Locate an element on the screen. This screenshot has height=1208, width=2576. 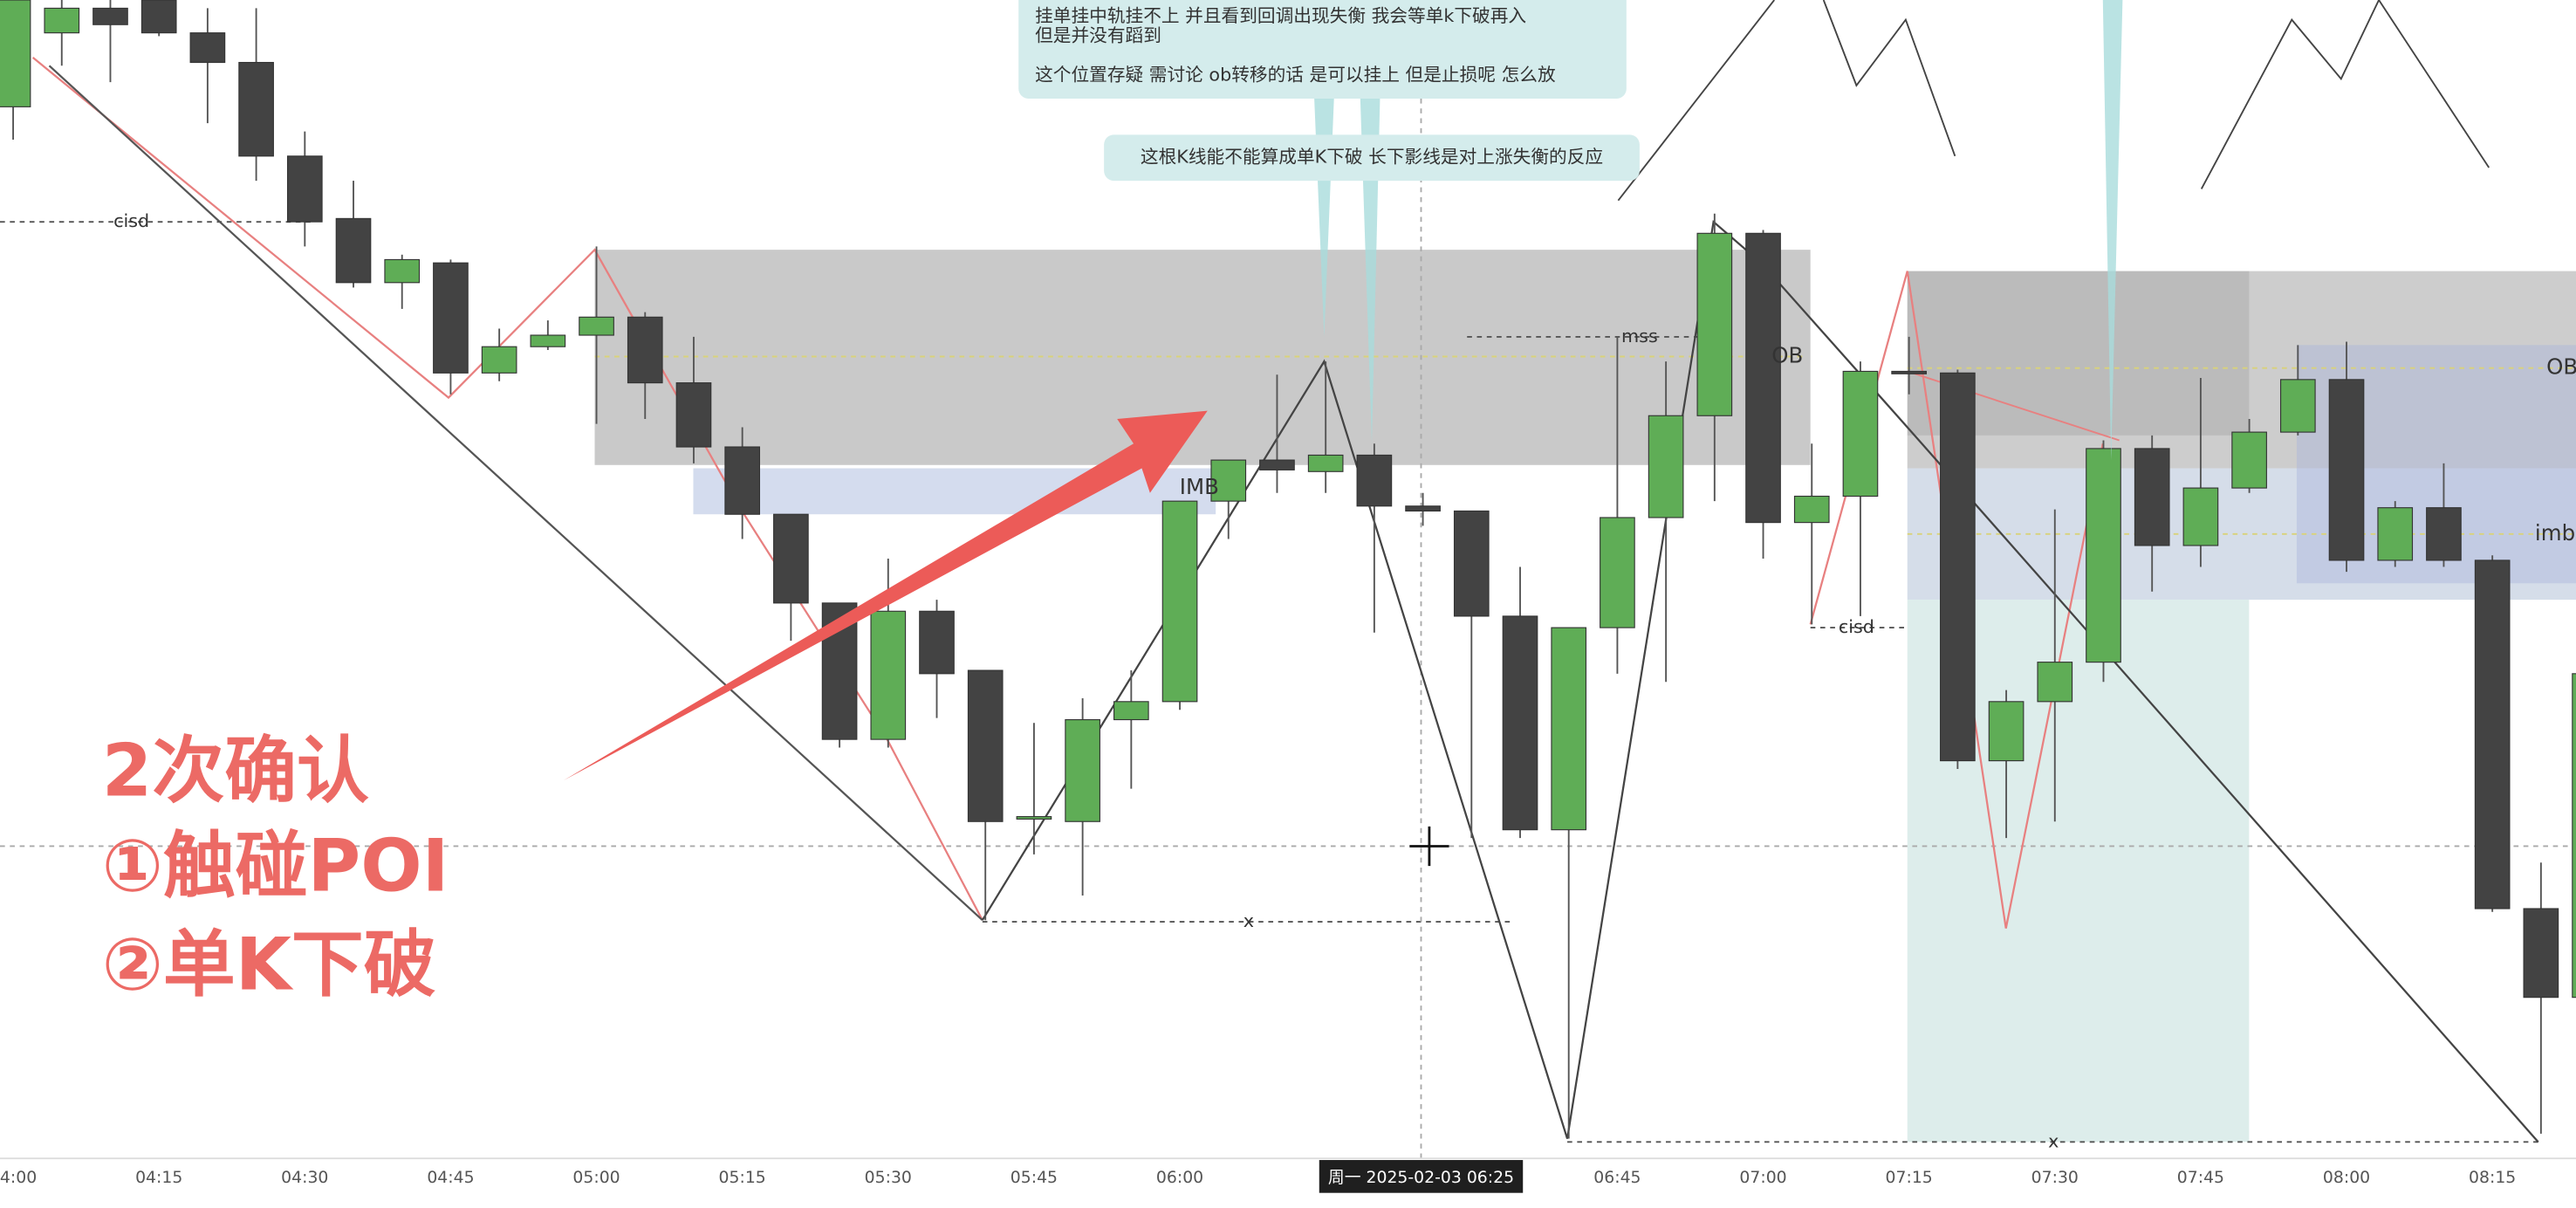
x-tick-label: 08:00 is located at coordinates (2346, 1178).